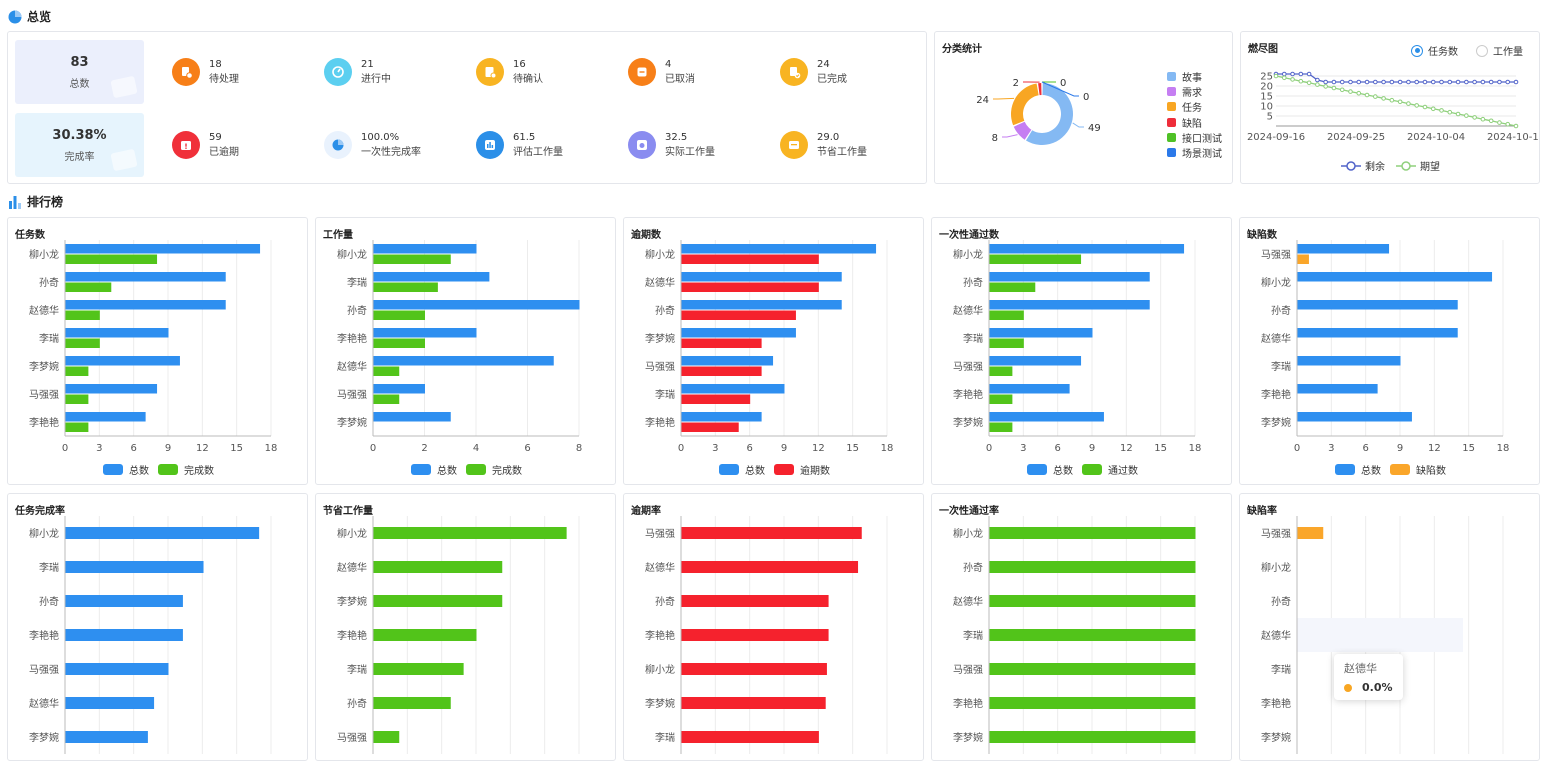 The image size is (1552, 767). What do you see at coordinates (1431, 470) in the screenshot?
I see `legend-label: 缺陷数` at bounding box center [1431, 470].